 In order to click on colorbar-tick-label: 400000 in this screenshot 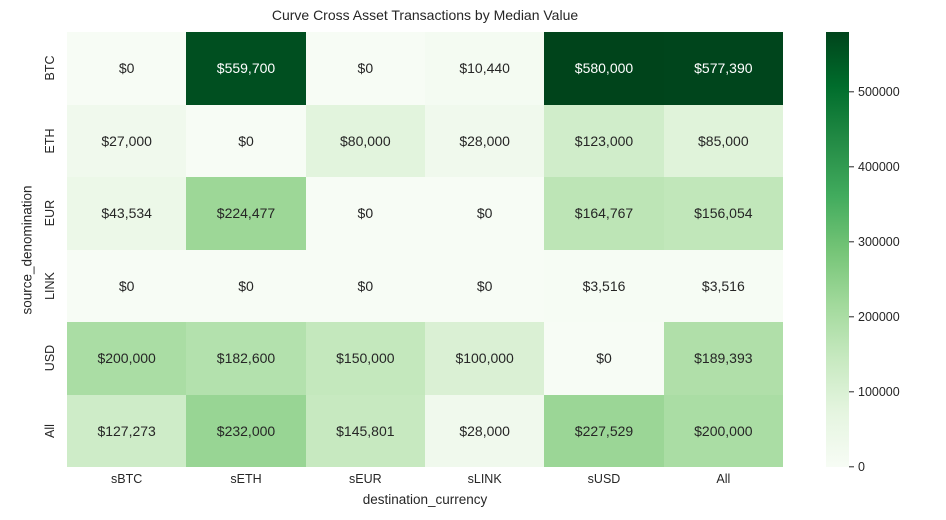, I will do `click(879, 167)`.